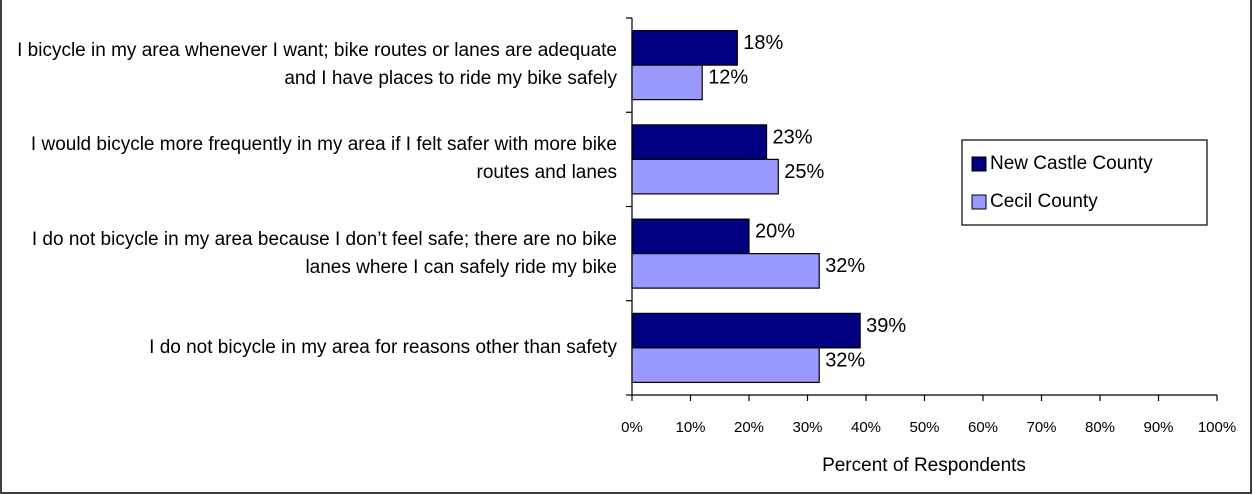 This screenshot has width=1253, height=495. Describe the element at coordinates (983, 427) in the screenshot. I see `x-tick-label: 60%` at that location.